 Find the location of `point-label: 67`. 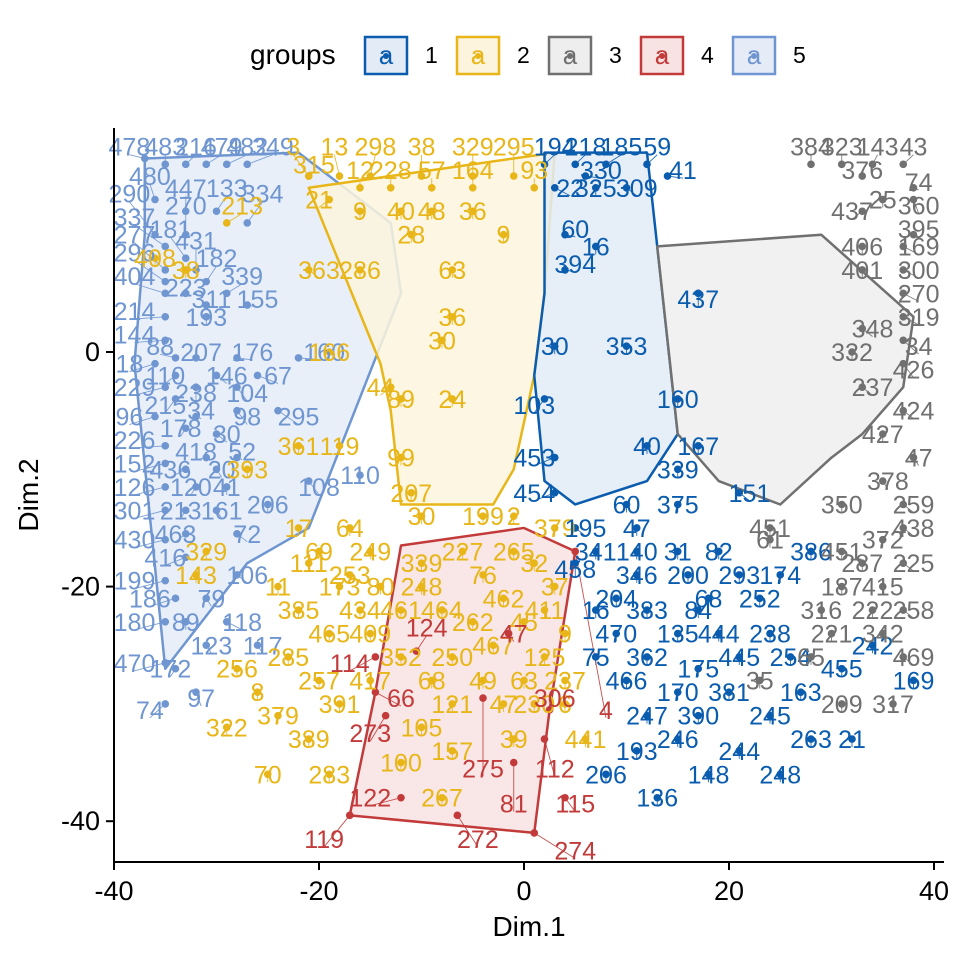

point-label: 67 is located at coordinates (278, 376).